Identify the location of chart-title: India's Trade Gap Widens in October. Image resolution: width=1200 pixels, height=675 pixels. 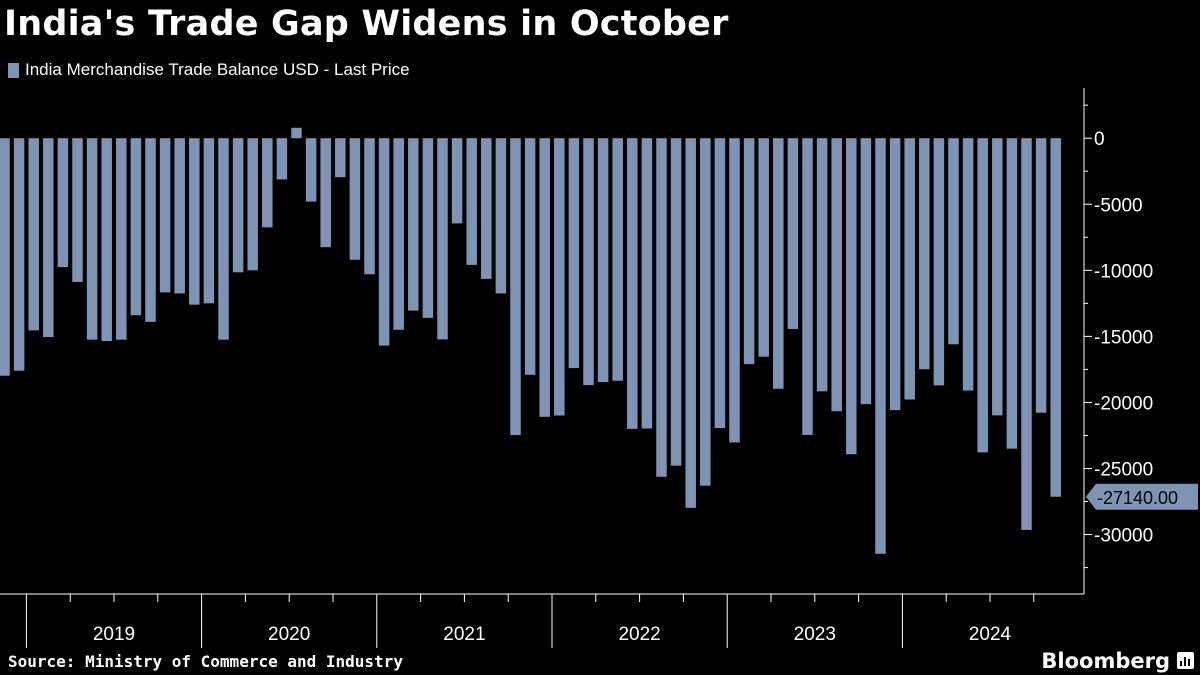
(366, 24).